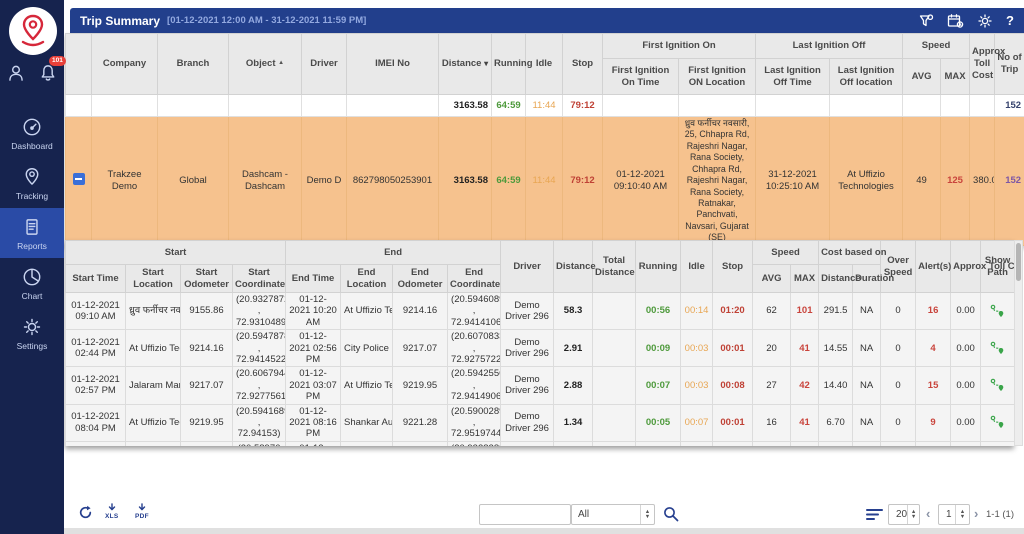 This screenshot has height=534, width=1024. What do you see at coordinates (922, 76) in the screenshot?
I see `col-speed-avg: AVG` at bounding box center [922, 76].